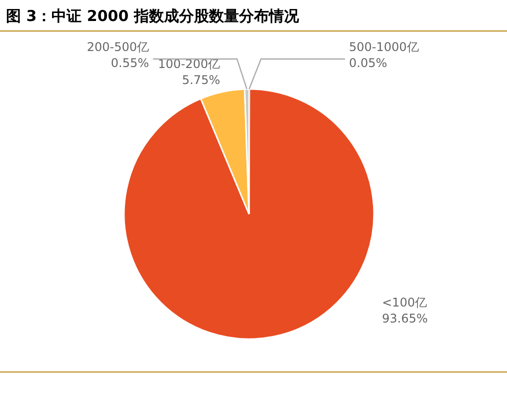 This screenshot has height=404, width=507. What do you see at coordinates (201, 80) in the screenshot?
I see `data-label: 5.75%` at bounding box center [201, 80].